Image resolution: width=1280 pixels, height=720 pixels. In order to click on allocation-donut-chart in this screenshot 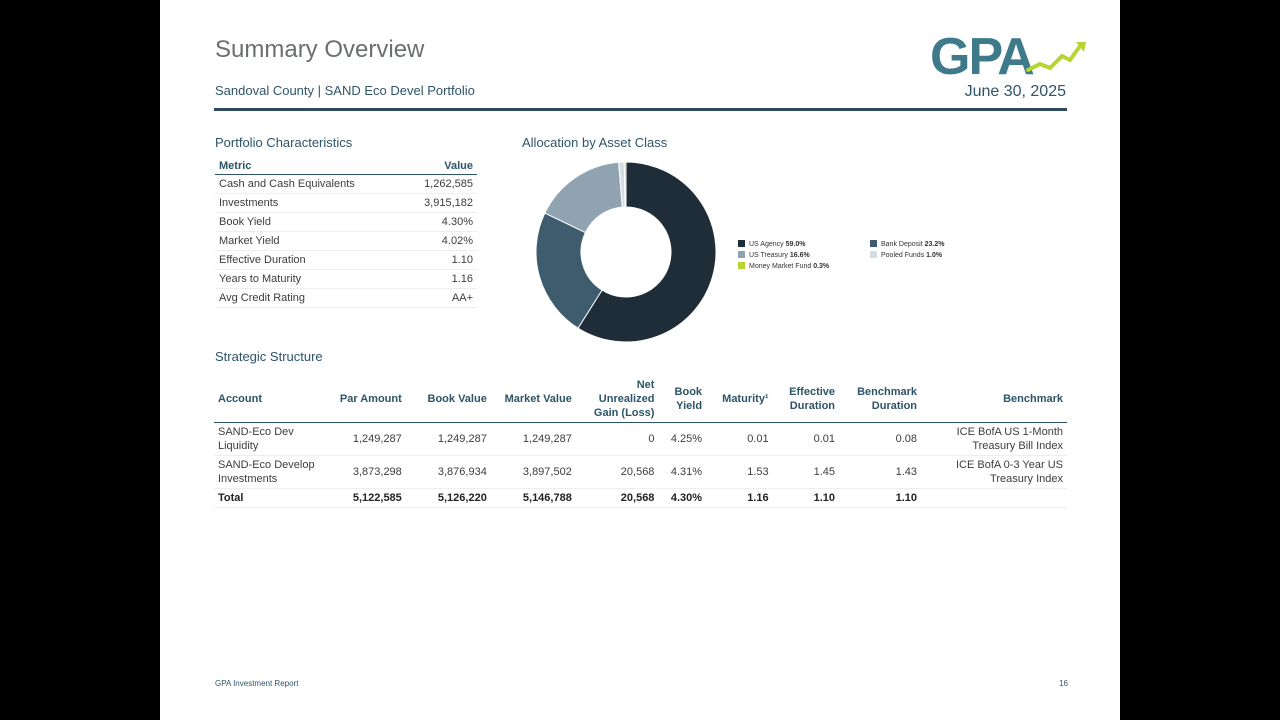, I will do `click(626, 252)`.